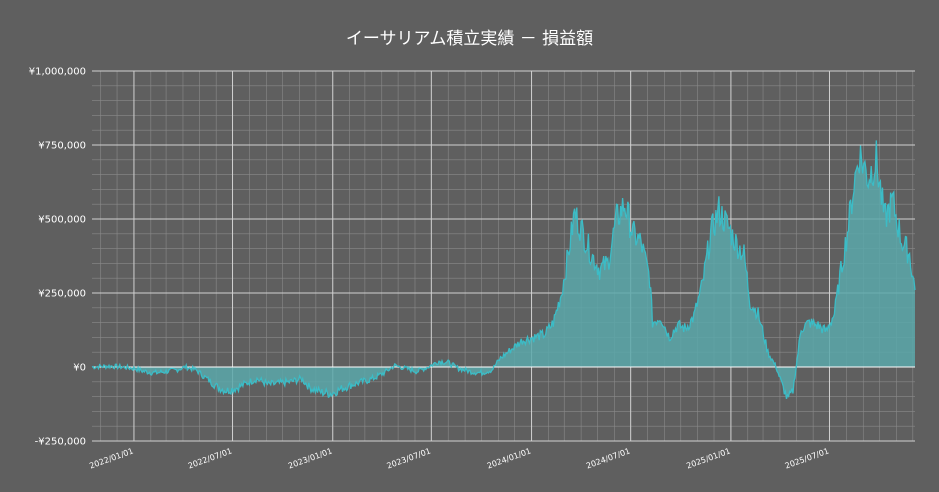 The height and width of the screenshot is (492, 939). I want to click on x-tick-label: 2022/07/01, so click(210, 458).